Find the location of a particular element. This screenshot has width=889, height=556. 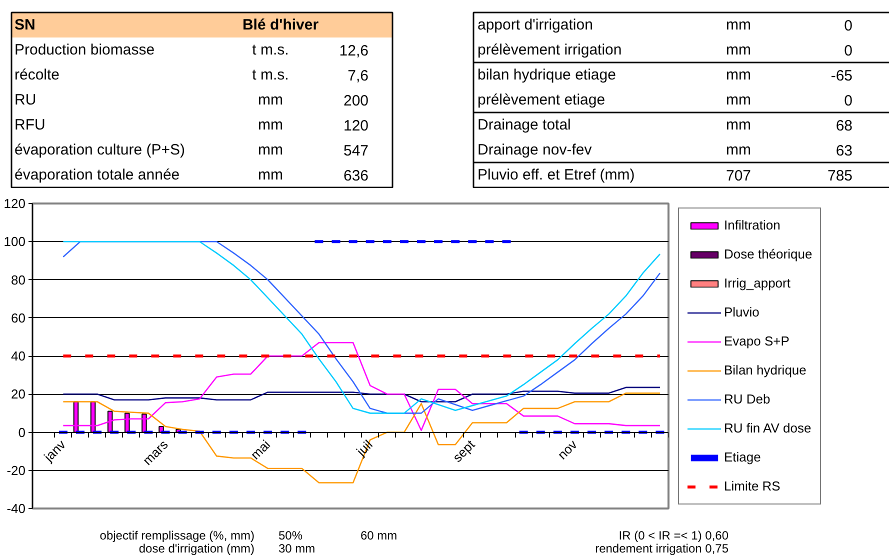

text: 120 is located at coordinates (356, 126).